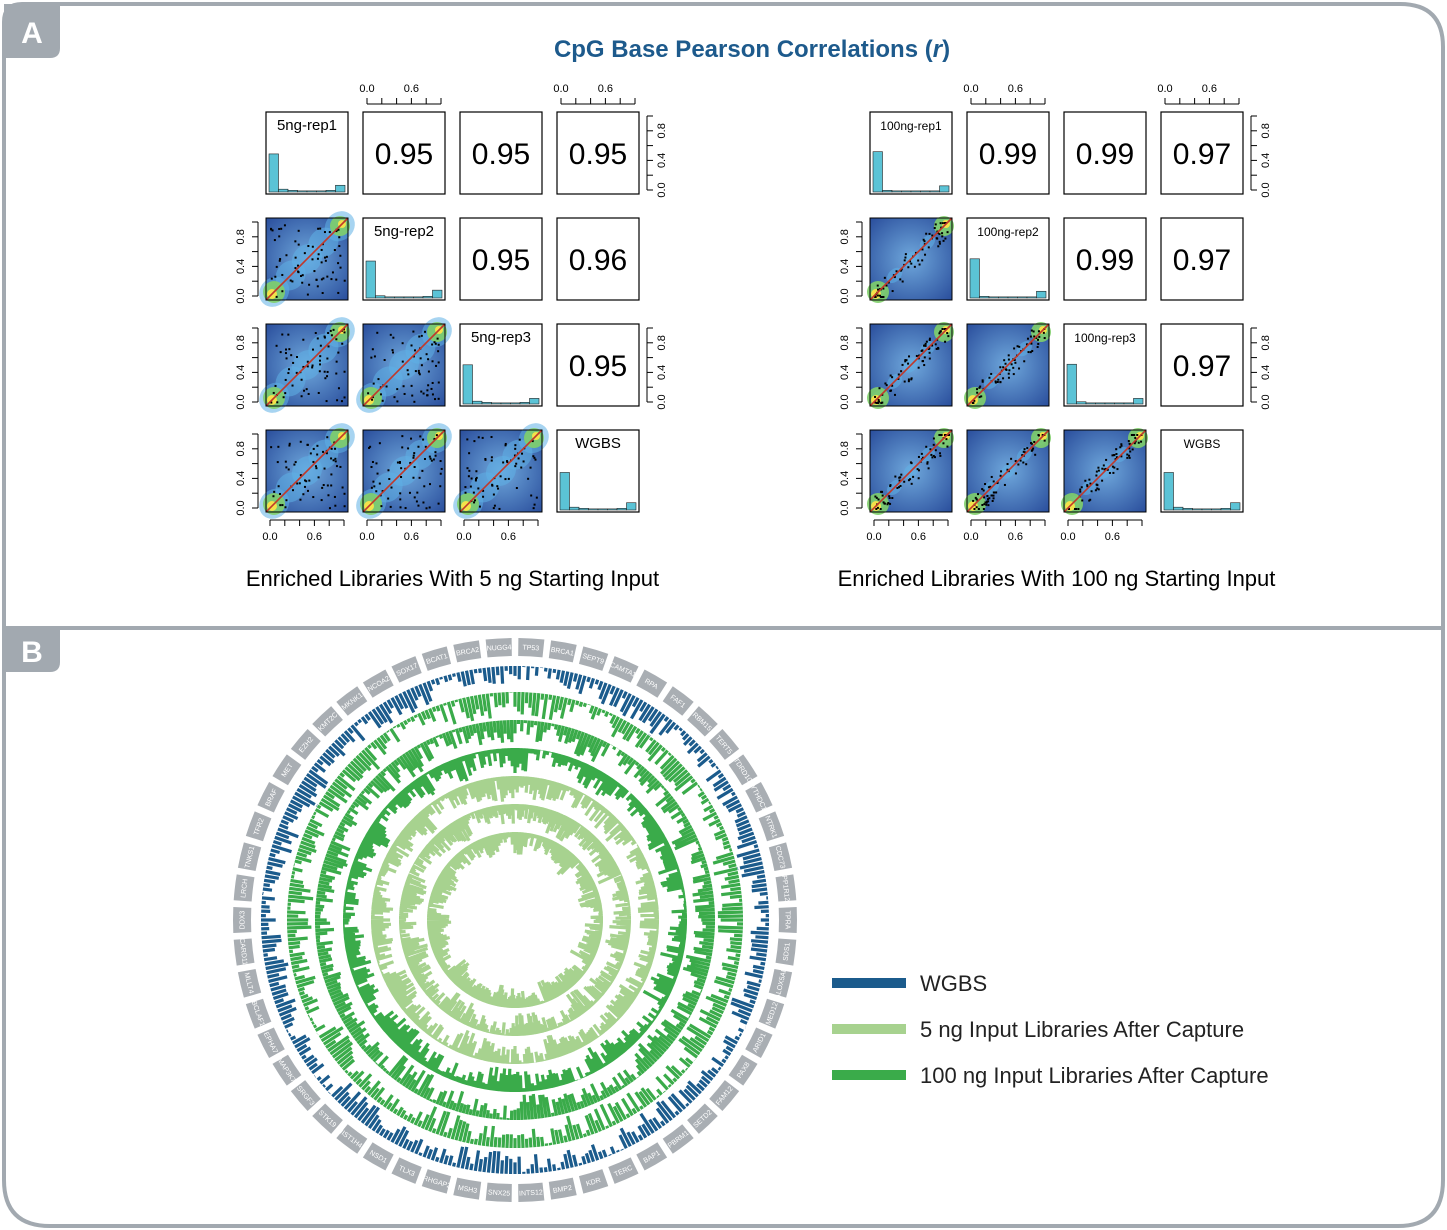  I want to click on gene-label: SDS1, so click(787, 951).